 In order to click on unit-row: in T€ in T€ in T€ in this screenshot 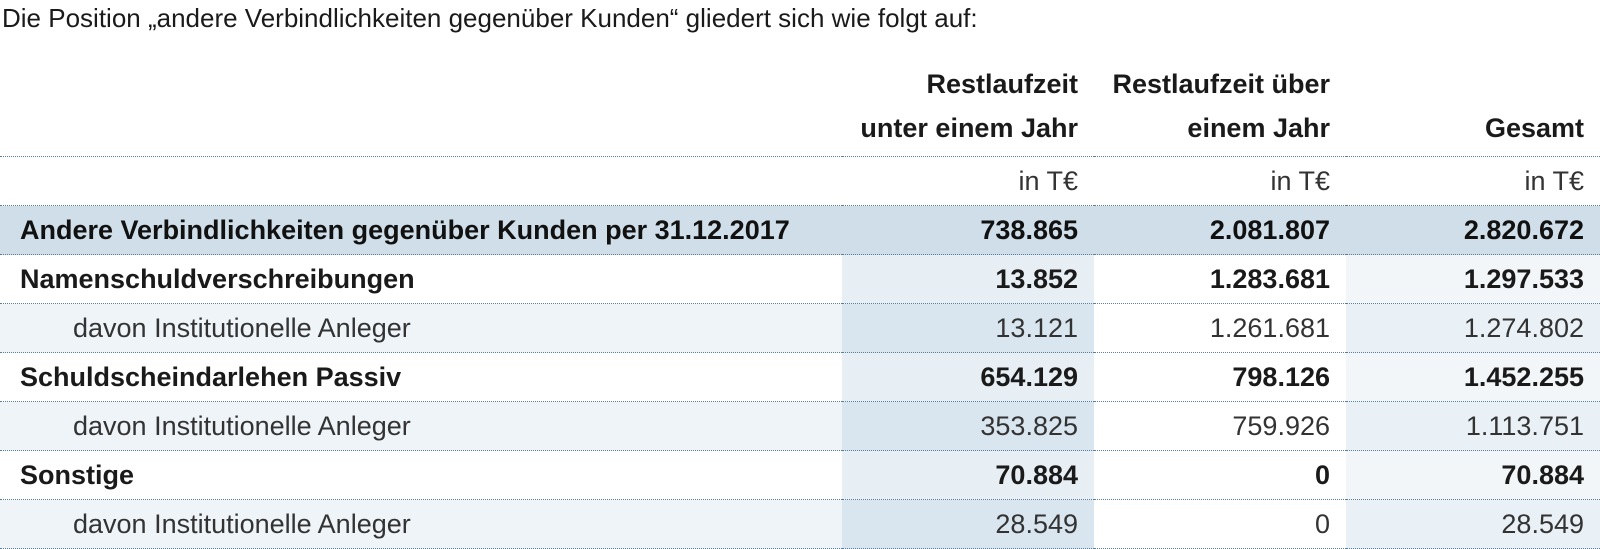, I will do `click(800, 181)`.